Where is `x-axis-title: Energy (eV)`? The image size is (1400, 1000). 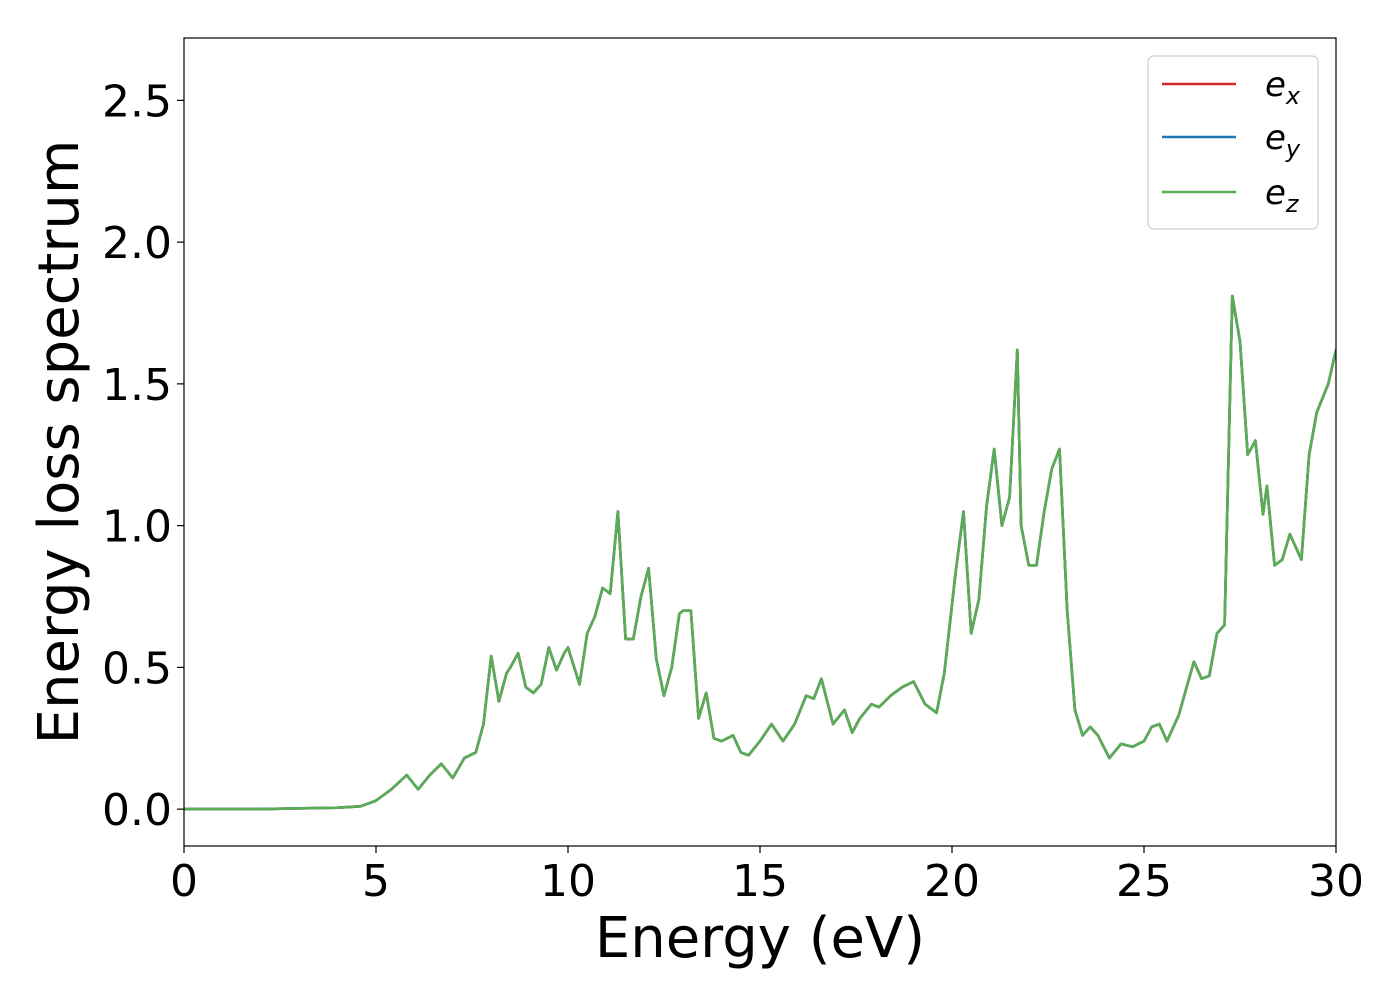
x-axis-title: Energy (eV) is located at coordinates (760, 938).